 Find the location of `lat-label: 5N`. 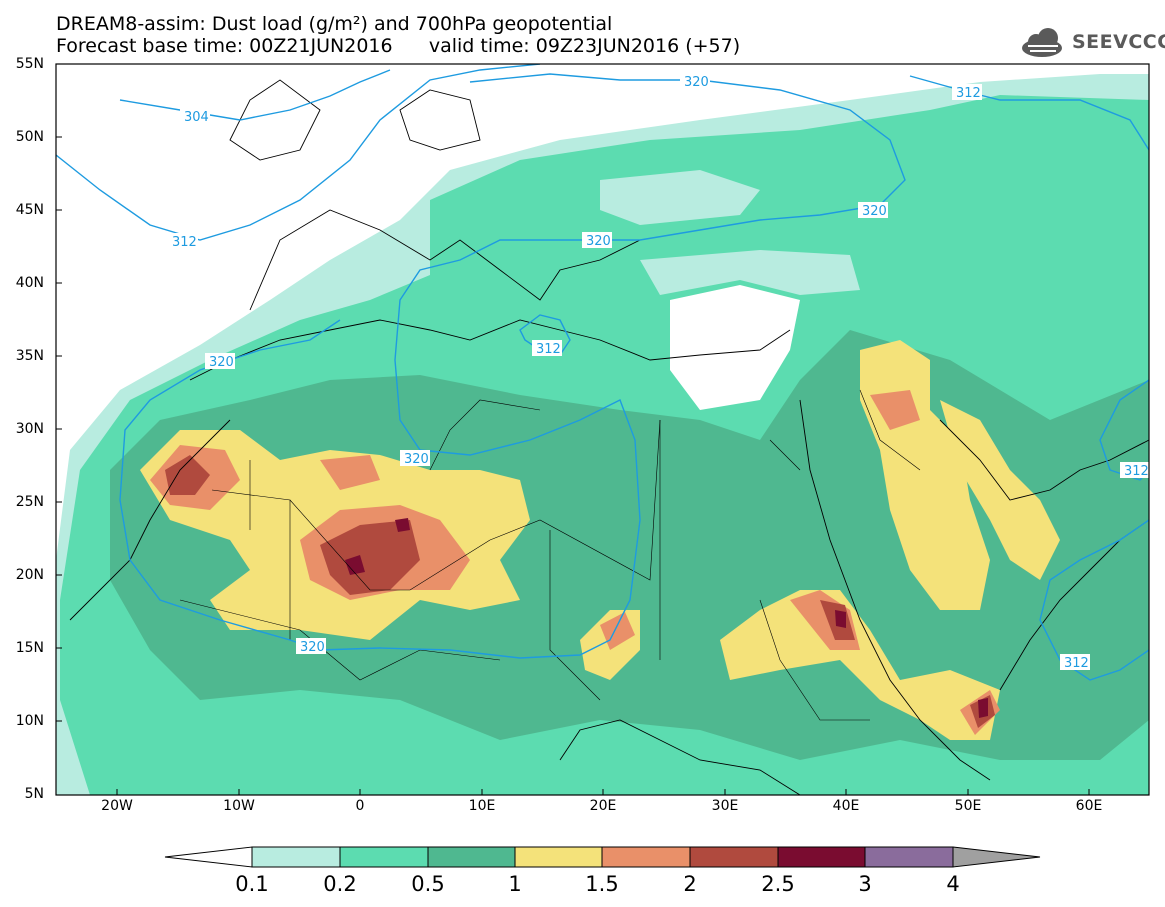

lat-label: 5N is located at coordinates (34, 794).